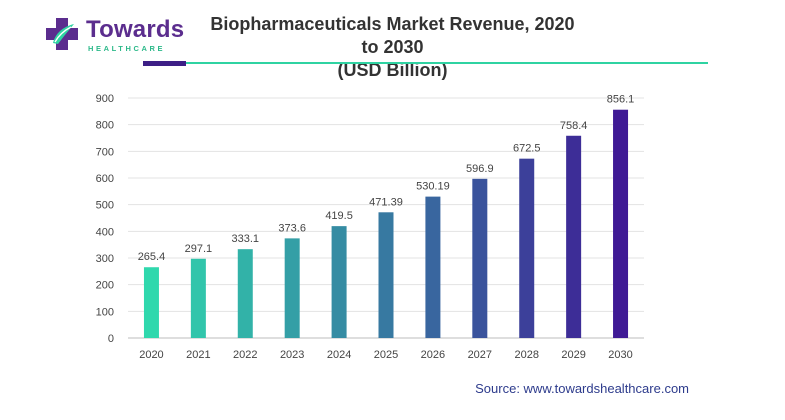  What do you see at coordinates (574, 126) in the screenshot?
I see `data-label: 758.4` at bounding box center [574, 126].